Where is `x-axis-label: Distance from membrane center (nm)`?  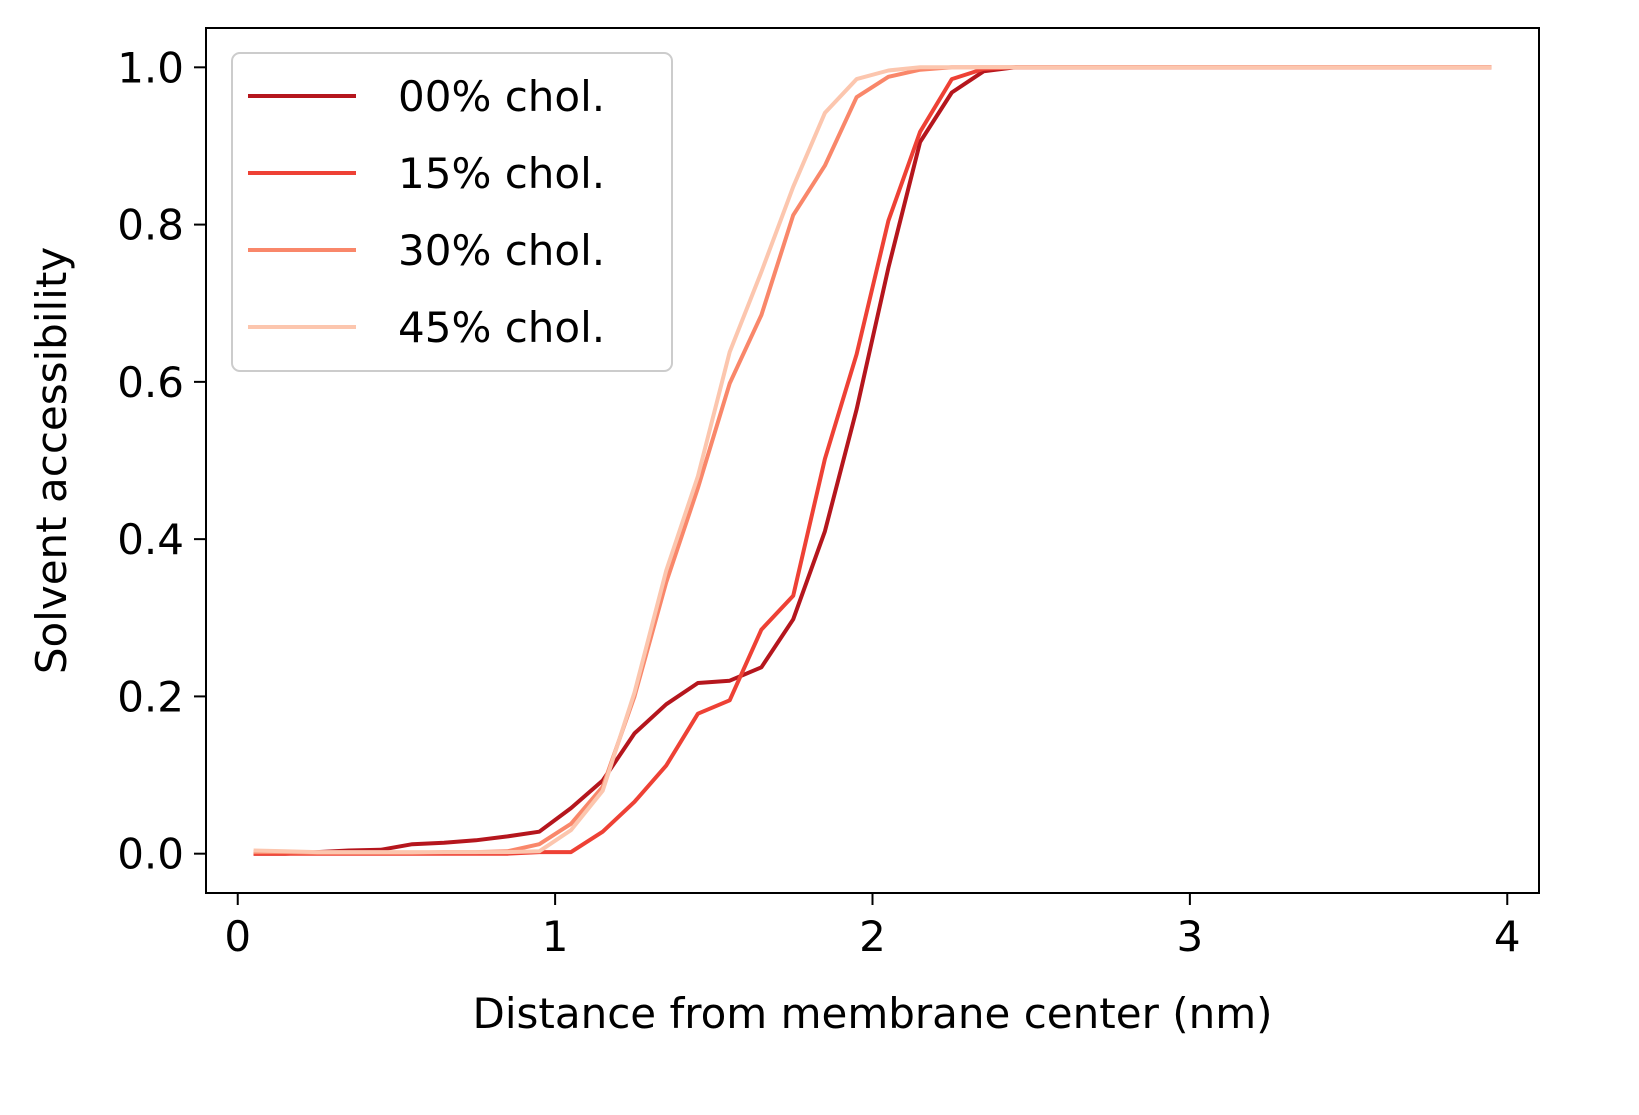 x-axis-label: Distance from membrane center (nm) is located at coordinates (872, 1013).